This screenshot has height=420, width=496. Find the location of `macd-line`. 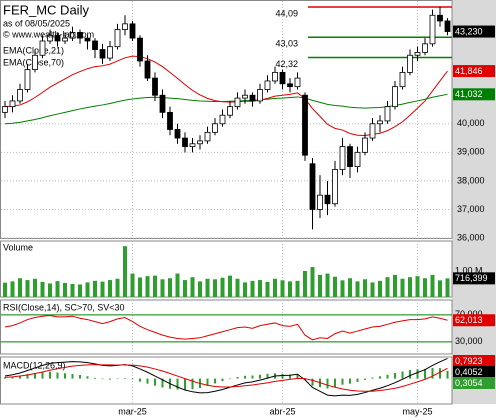

macd-line is located at coordinates (226, 378).